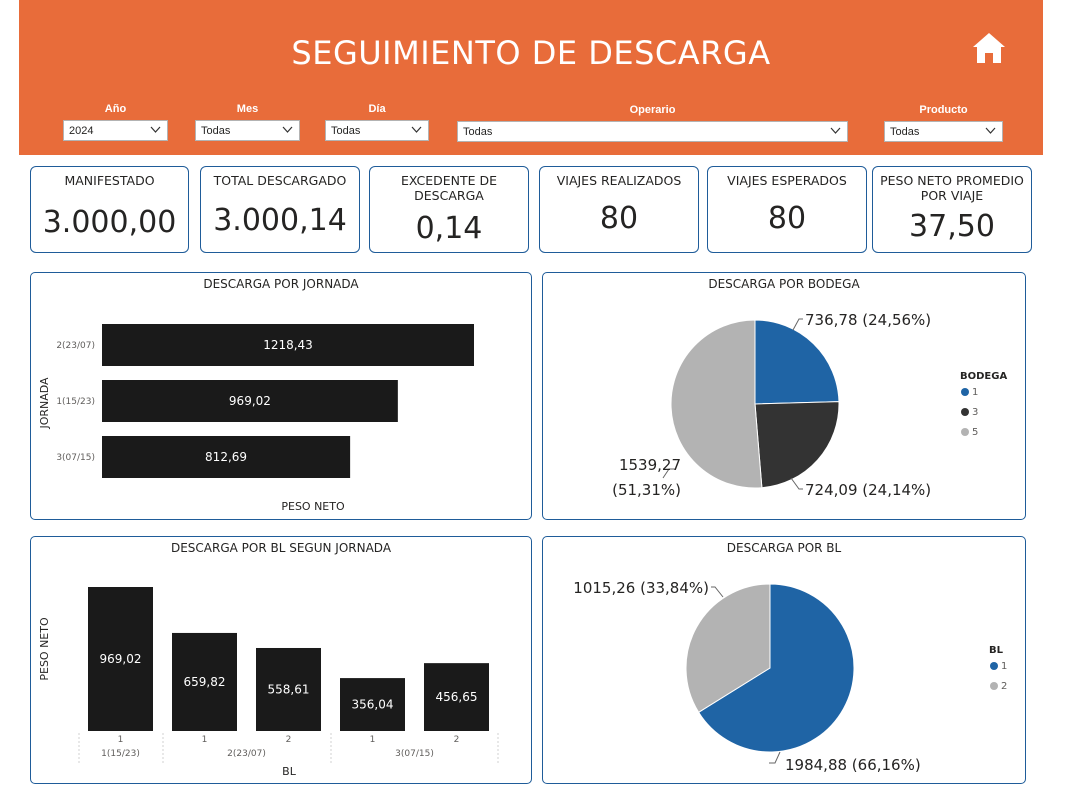  What do you see at coordinates (943, 131) in the screenshot?
I see `filter-product-dropdown: Todas` at bounding box center [943, 131].